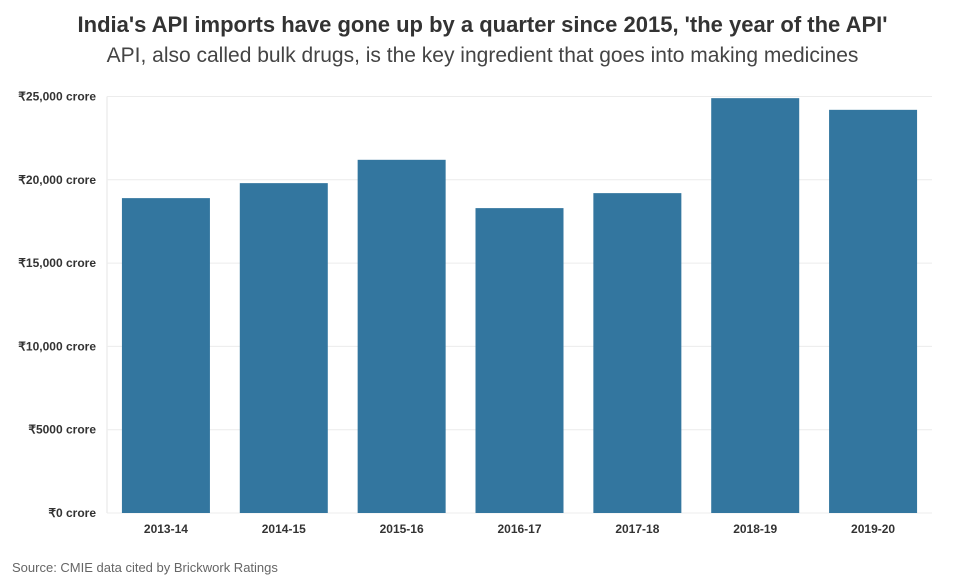 The height and width of the screenshot is (575, 965). Describe the element at coordinates (57, 180) in the screenshot. I see `y-tick-label: ₹20,000 crore` at that location.